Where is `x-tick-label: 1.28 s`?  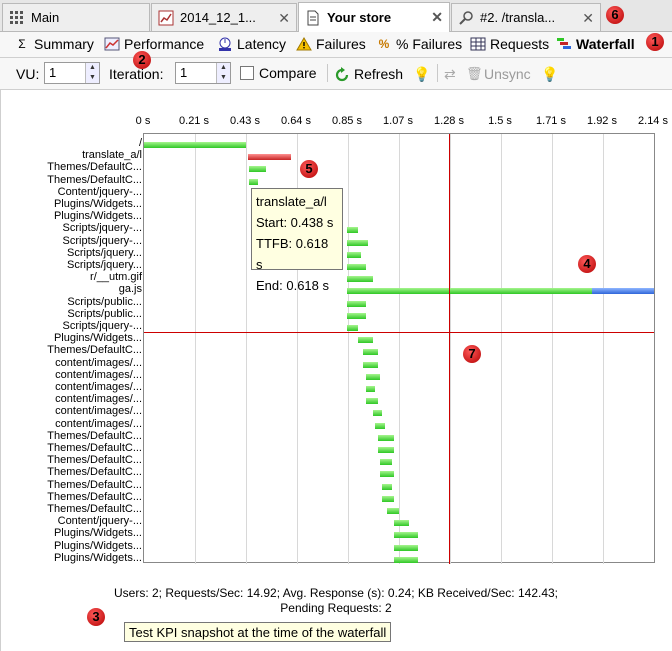
x-tick-label: 1.28 s is located at coordinates (449, 121).